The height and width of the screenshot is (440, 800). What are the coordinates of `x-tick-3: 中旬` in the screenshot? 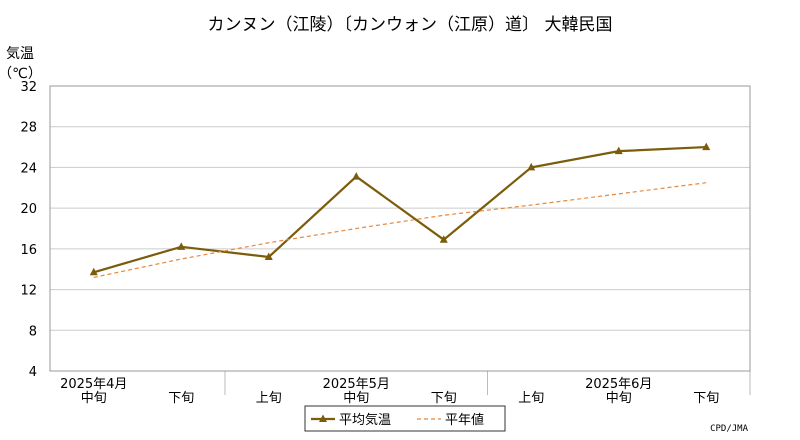 It's located at (356, 398).